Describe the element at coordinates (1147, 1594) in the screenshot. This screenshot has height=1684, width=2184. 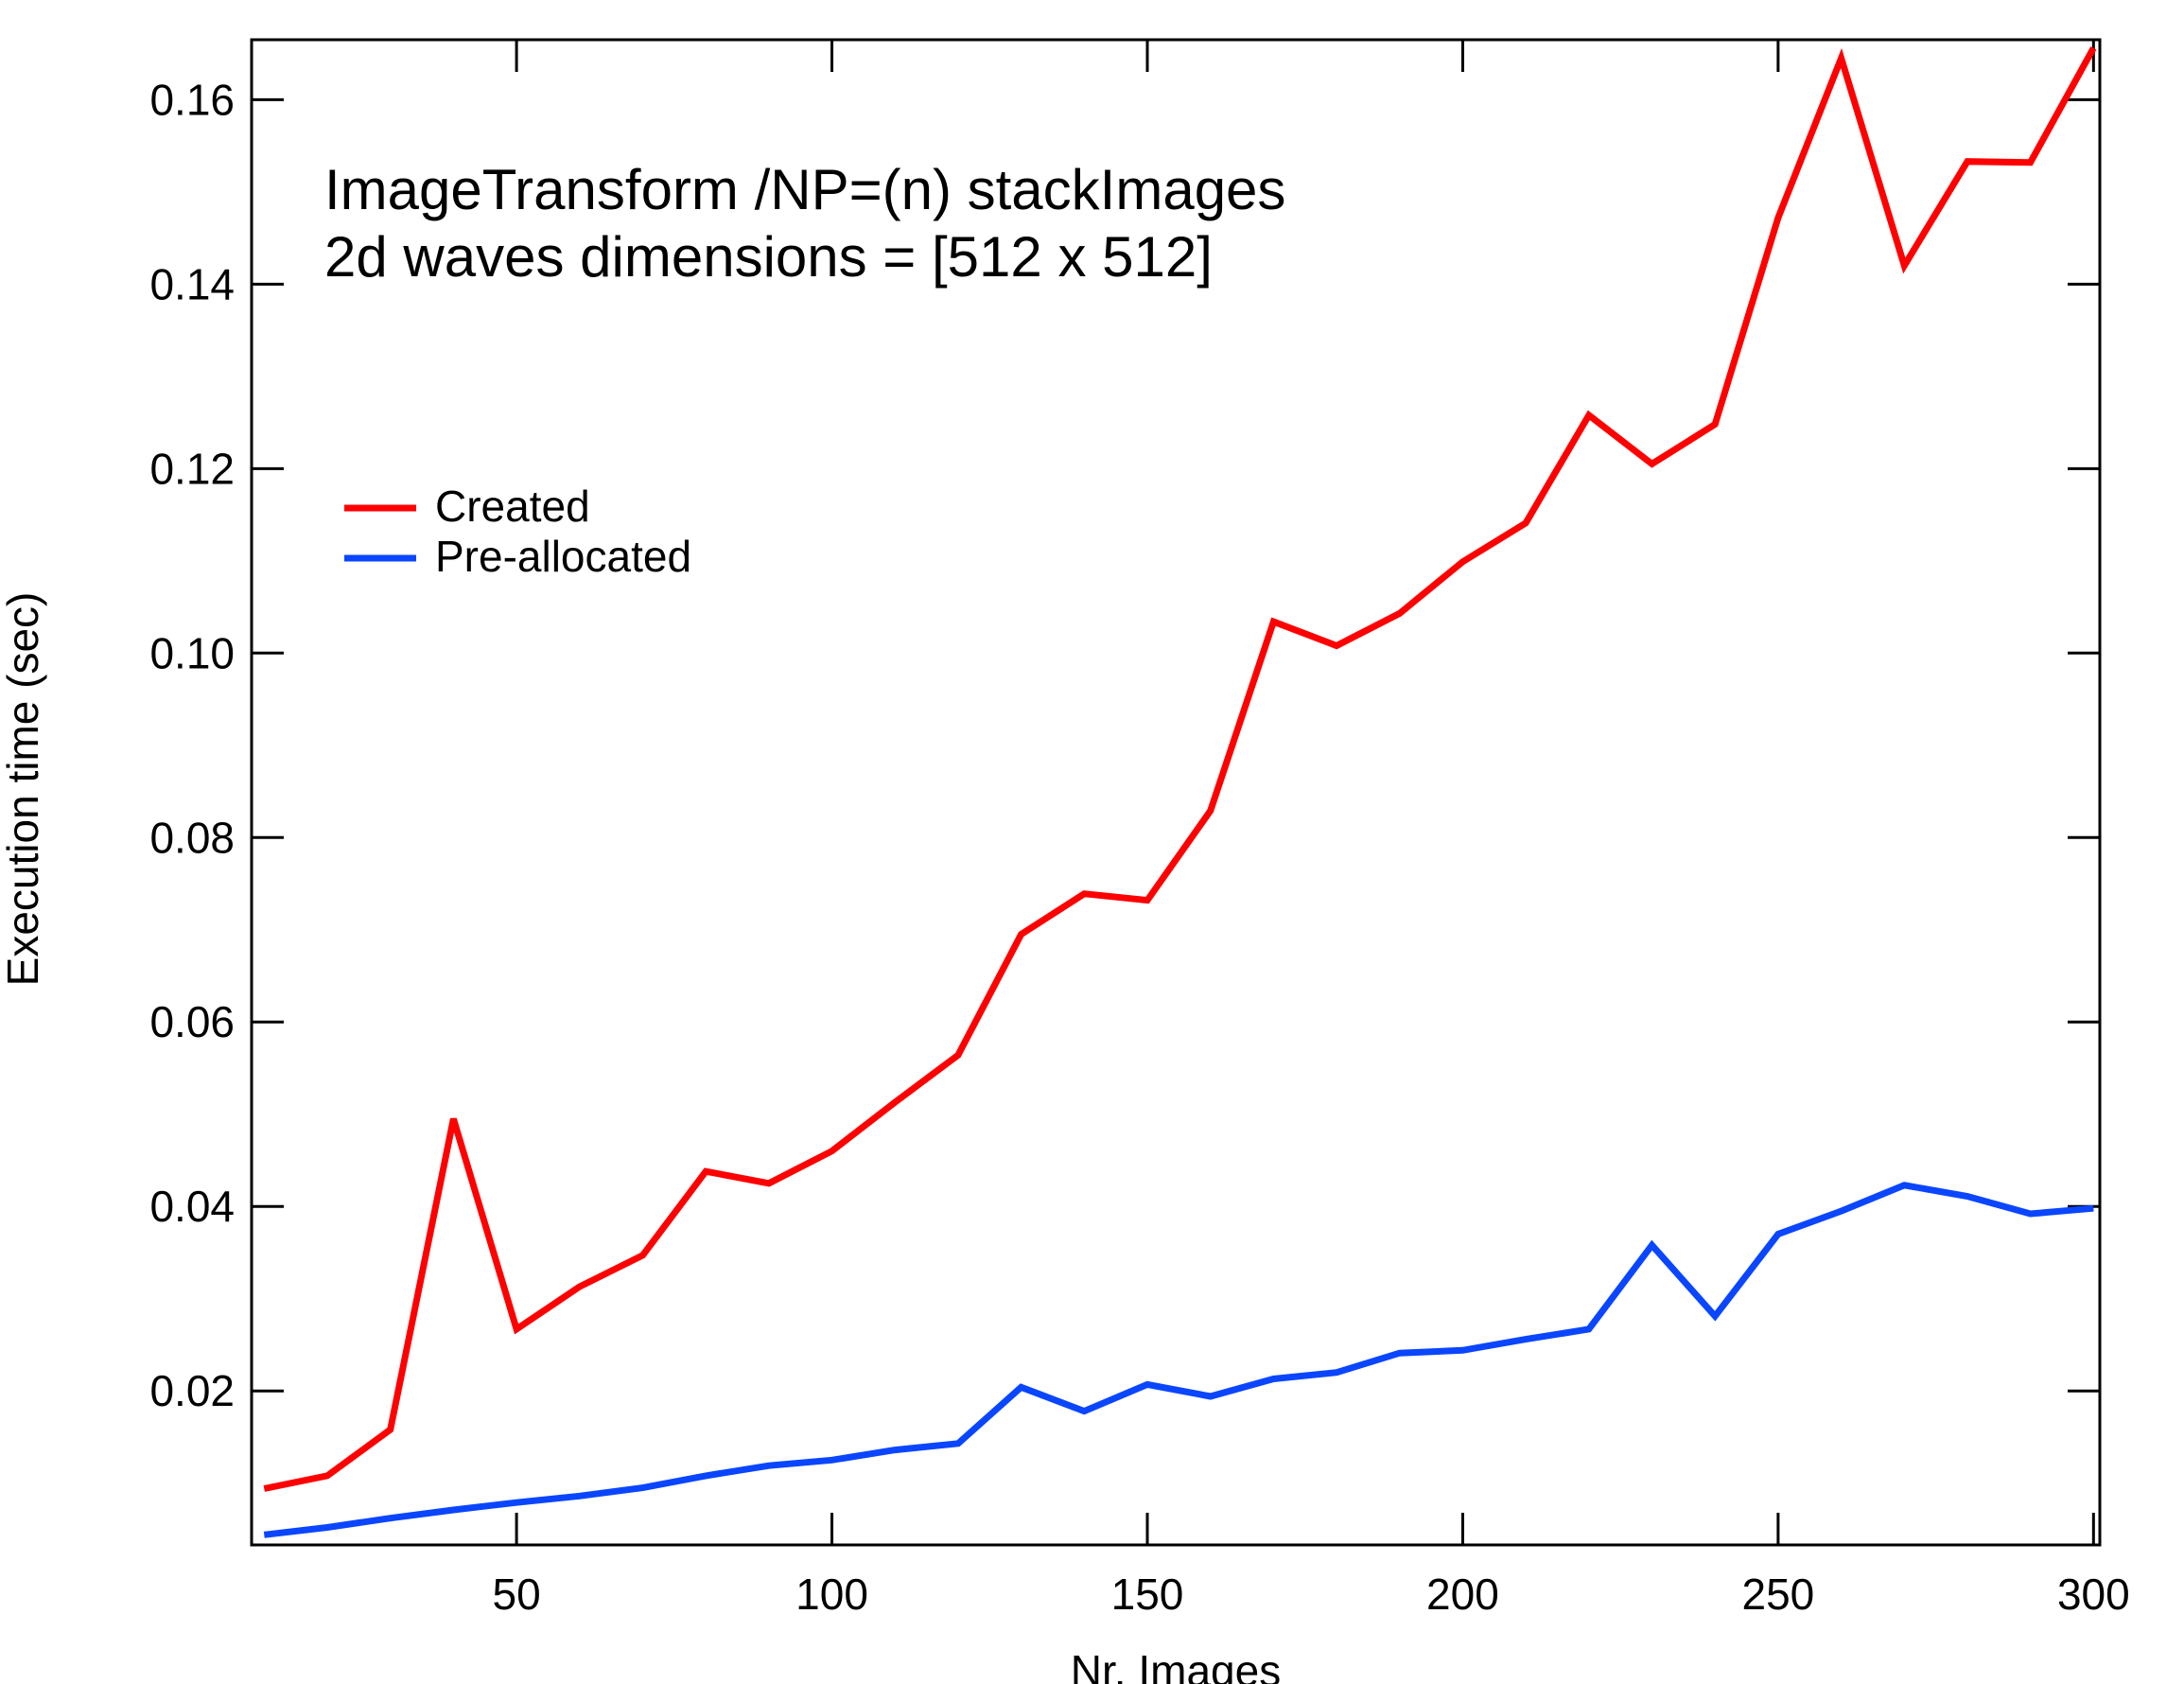
I see `x-tick-label: 150` at that location.